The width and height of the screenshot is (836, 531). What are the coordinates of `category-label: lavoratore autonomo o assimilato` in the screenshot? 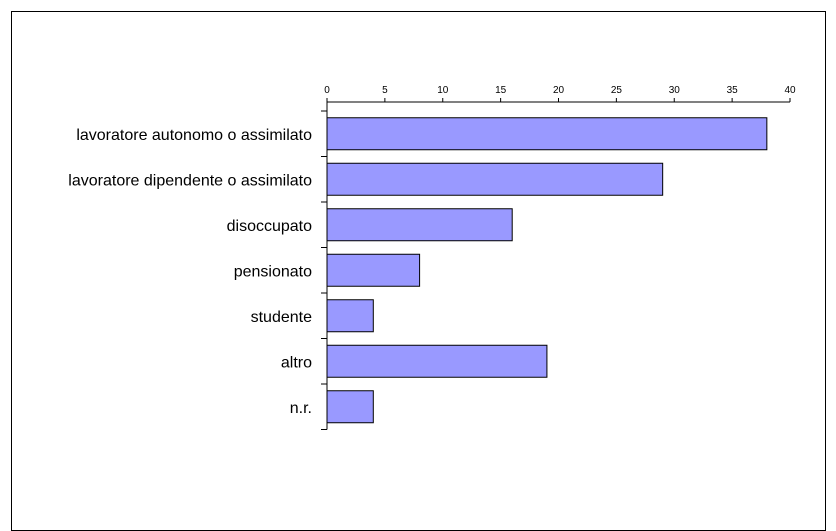 It's located at (194, 135).